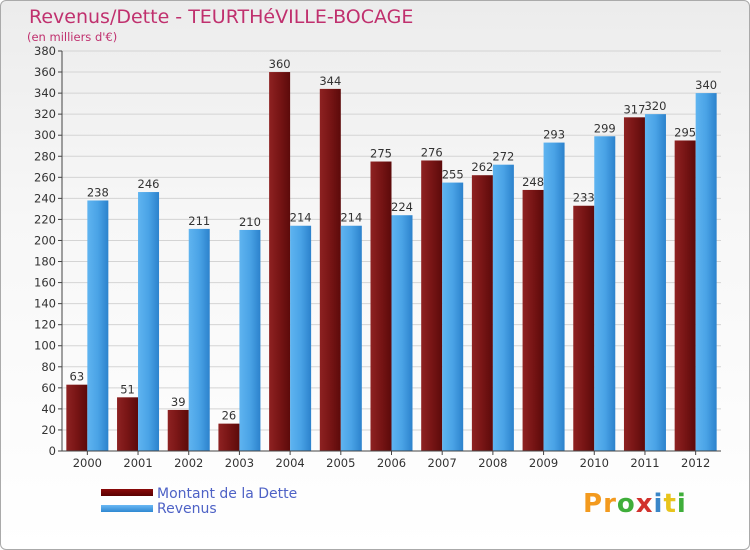 The width and height of the screenshot is (750, 550). What do you see at coordinates (250, 222) in the screenshot?
I see `value-label-revenue-2003: 210` at bounding box center [250, 222].